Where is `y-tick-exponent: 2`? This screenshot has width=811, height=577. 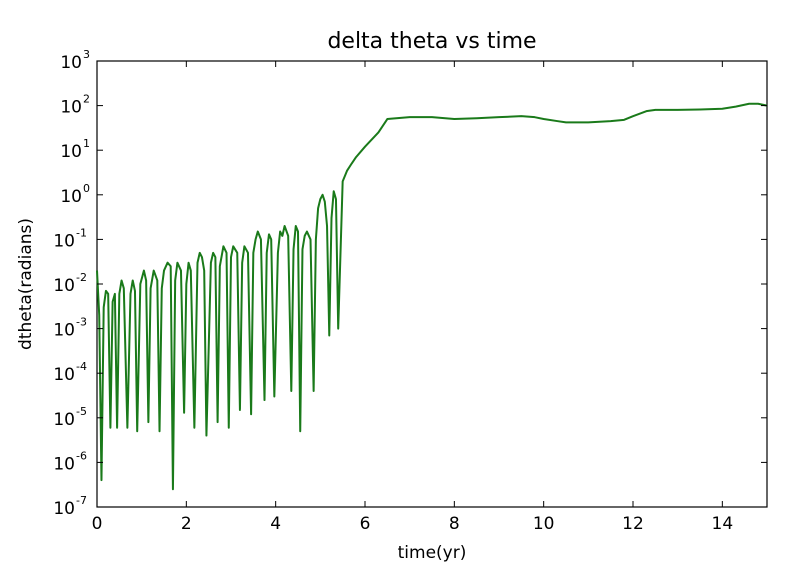 y-tick-exponent: 2 is located at coordinates (86, 99).